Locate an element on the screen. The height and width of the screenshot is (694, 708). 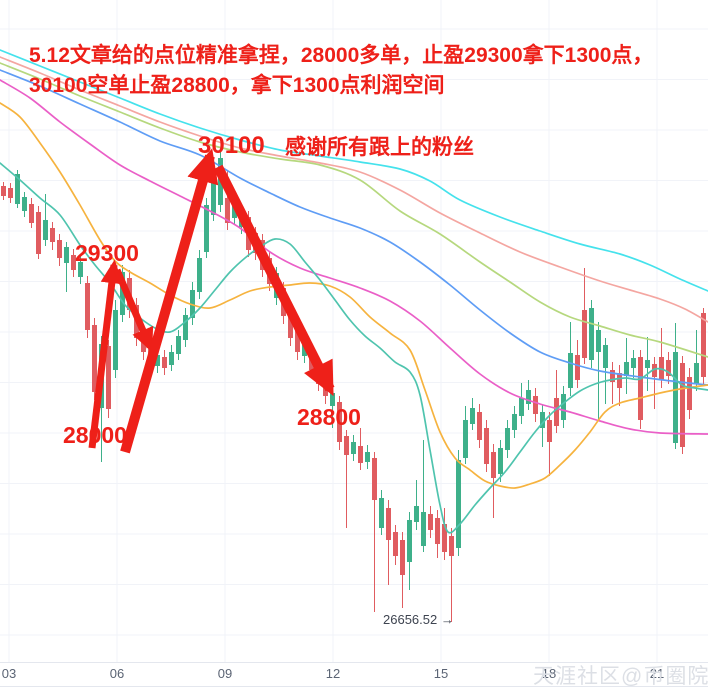
x-axis-label-12: 12 is located at coordinates (333, 673).